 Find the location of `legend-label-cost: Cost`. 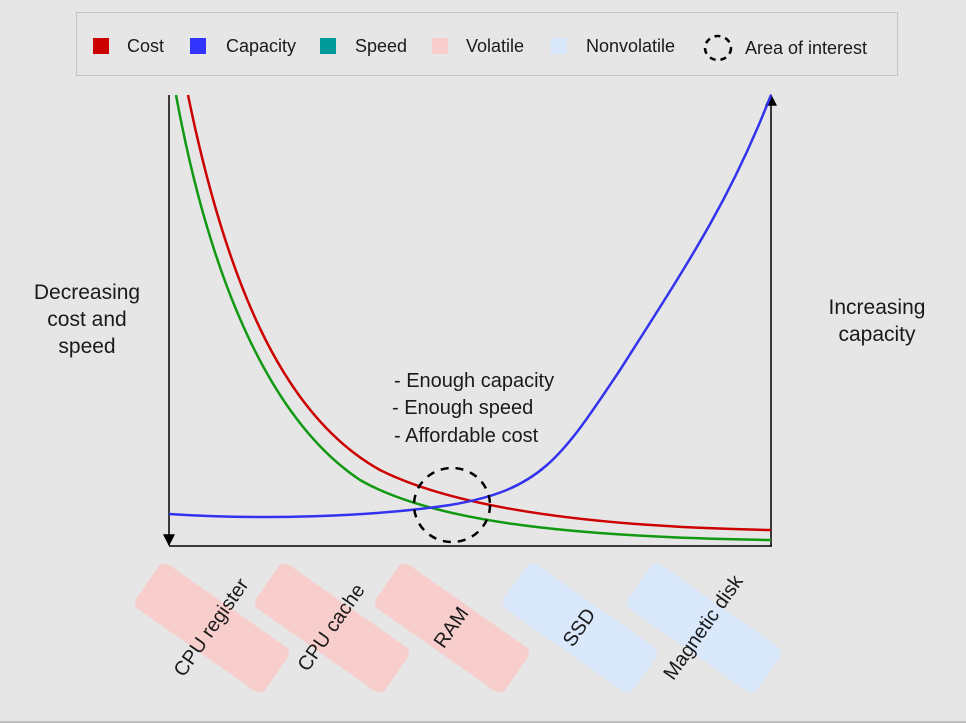

legend-label-cost: Cost is located at coordinates (146, 46).